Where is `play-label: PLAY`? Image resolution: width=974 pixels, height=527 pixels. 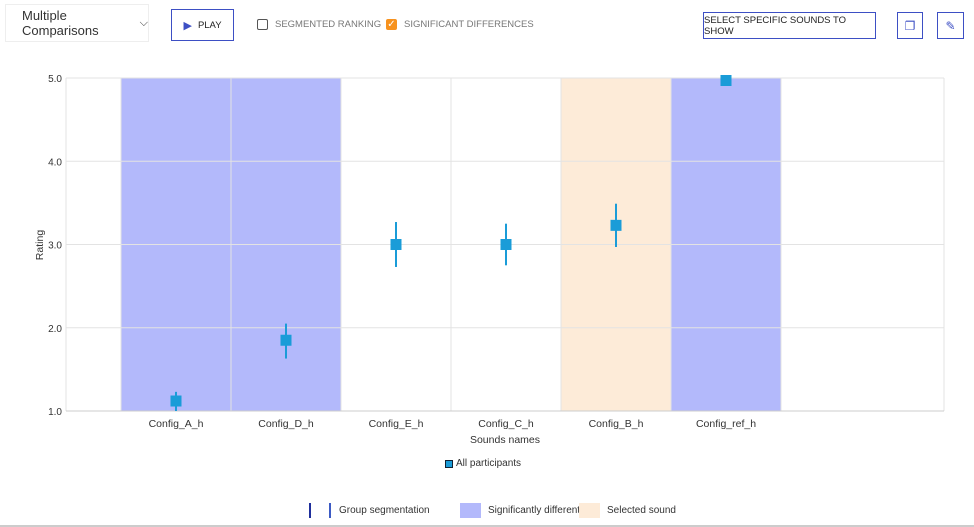
play-label: PLAY is located at coordinates (209, 25).